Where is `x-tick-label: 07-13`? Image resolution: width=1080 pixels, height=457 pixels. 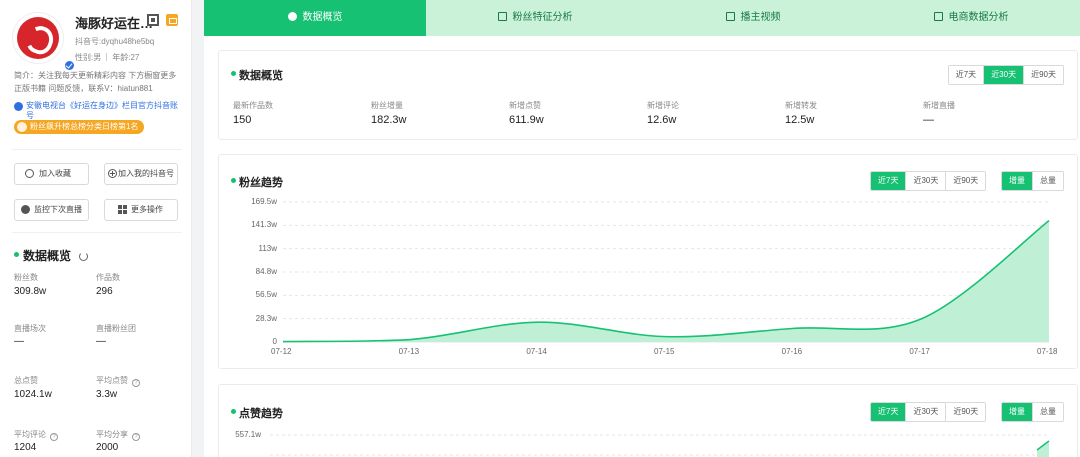 x-tick-label: 07-13 is located at coordinates (409, 351).